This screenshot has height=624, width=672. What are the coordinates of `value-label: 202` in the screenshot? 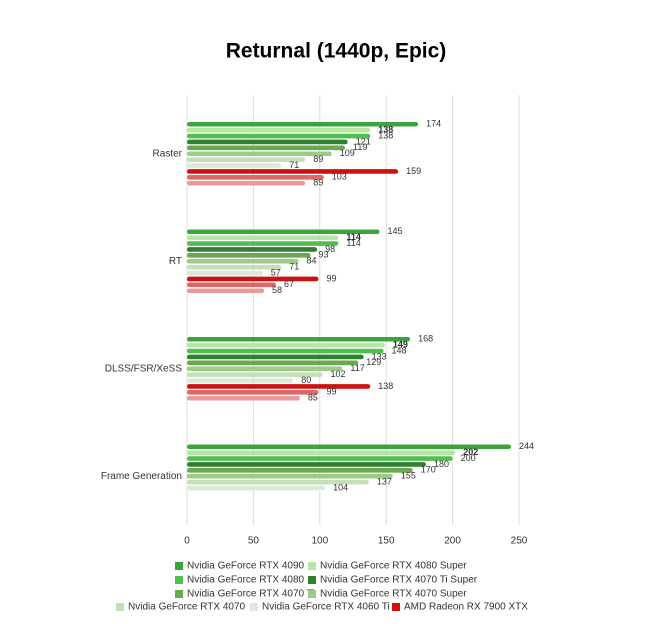 It's located at (470, 452).